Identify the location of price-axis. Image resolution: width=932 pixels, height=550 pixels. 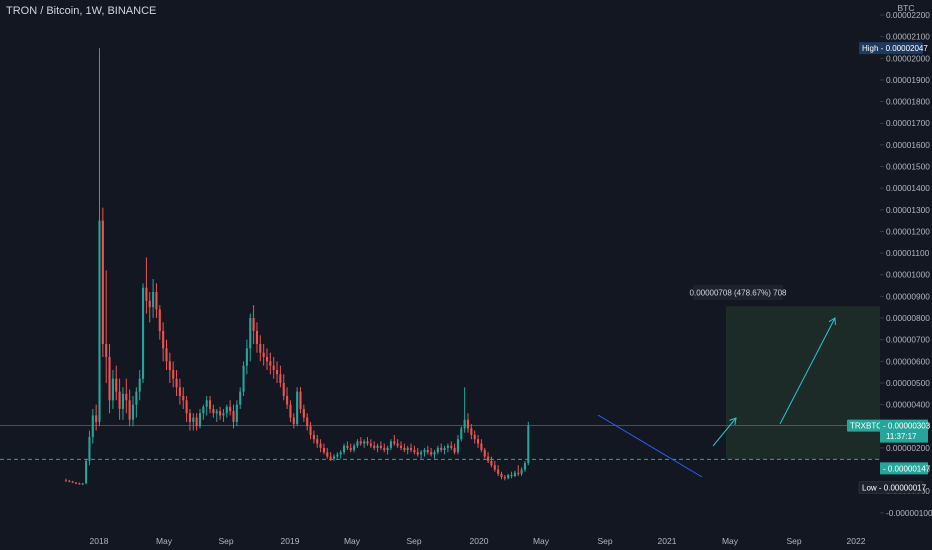
(906, 275).